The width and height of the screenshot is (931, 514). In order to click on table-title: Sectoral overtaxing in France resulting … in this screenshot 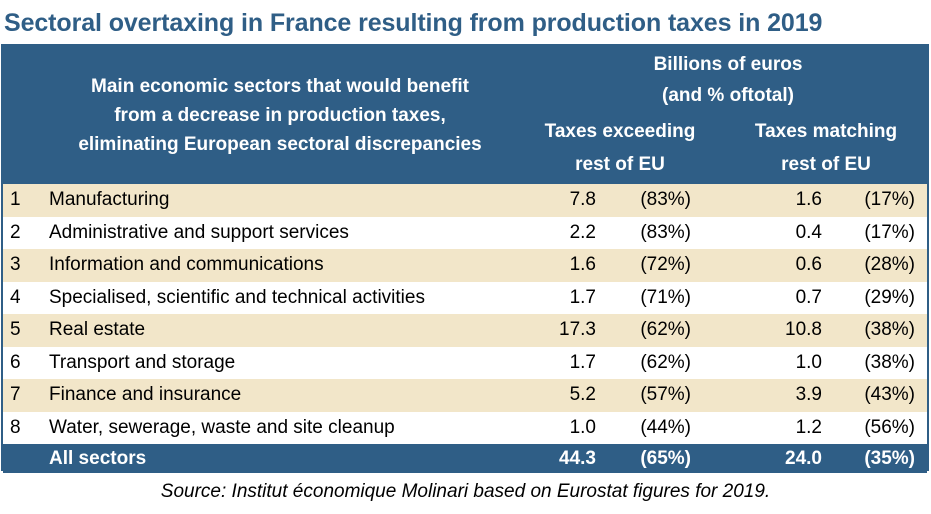, I will do `click(413, 23)`.